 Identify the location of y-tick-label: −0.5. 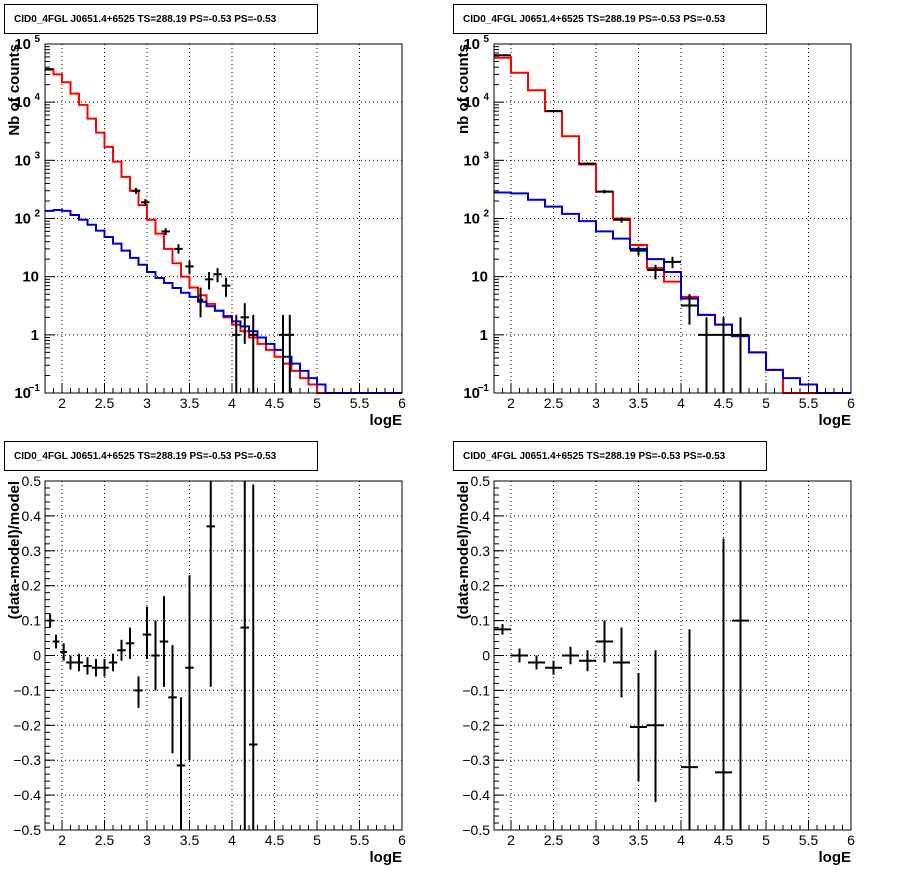
(27, 830).